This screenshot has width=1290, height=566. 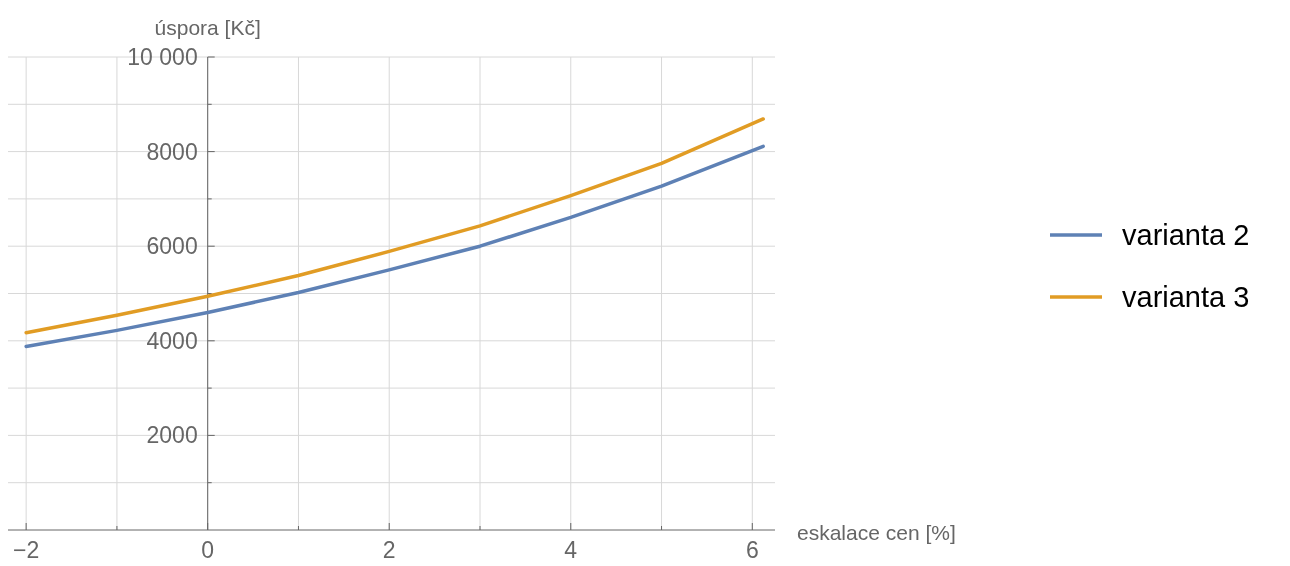 What do you see at coordinates (208, 550) in the screenshot?
I see `x-tick-label: 0` at bounding box center [208, 550].